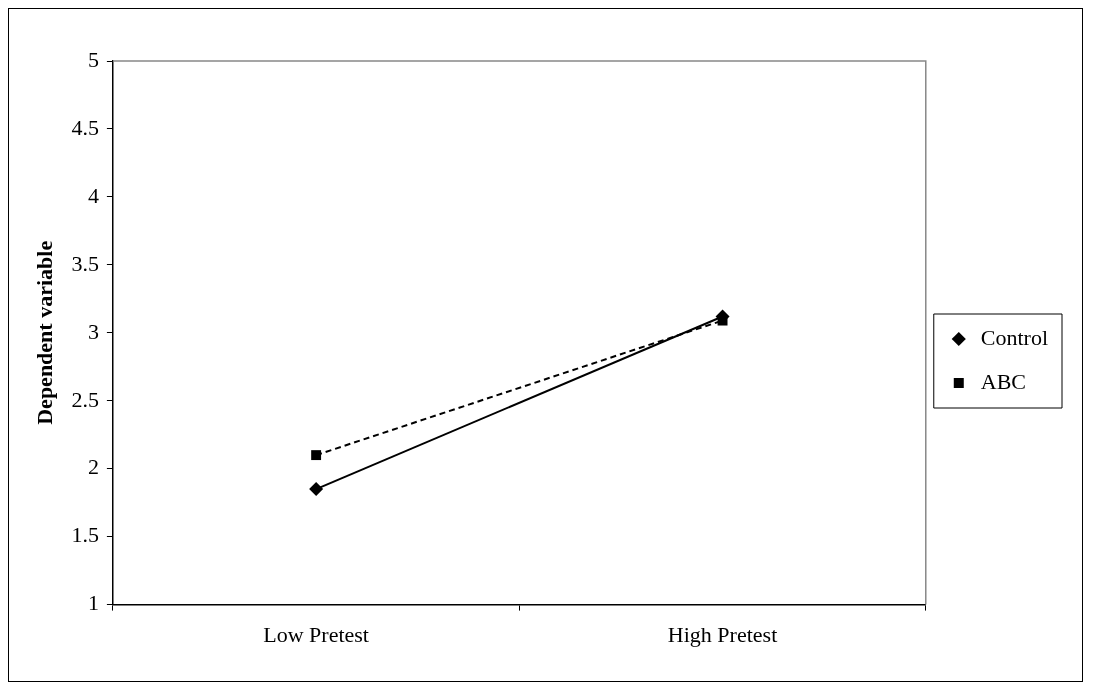  What do you see at coordinates (85, 127) in the screenshot?
I see `y-tick-label: 4.5` at bounding box center [85, 127].